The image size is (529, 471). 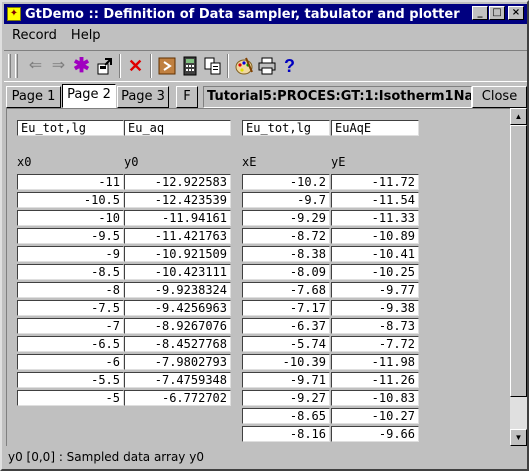 What do you see at coordinates (518, 437) in the screenshot?
I see `scroll-down-icon: ▼` at bounding box center [518, 437].